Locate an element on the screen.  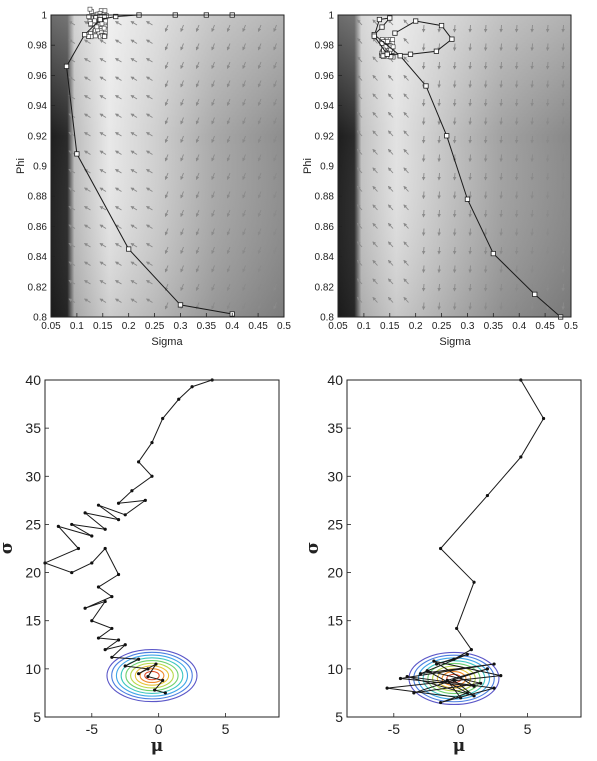
panel-bottom-right-ytick-label-1: 10 is located at coordinates (335, 669).